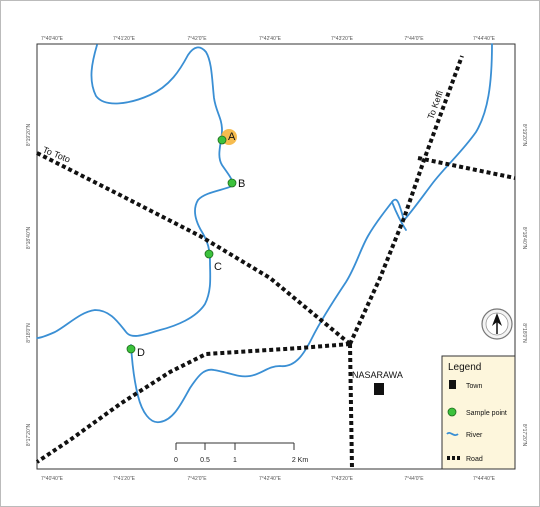 The width and height of the screenshot is (540, 507). What do you see at coordinates (474, 435) in the screenshot?
I see `legend-item-label: River` at bounding box center [474, 435].